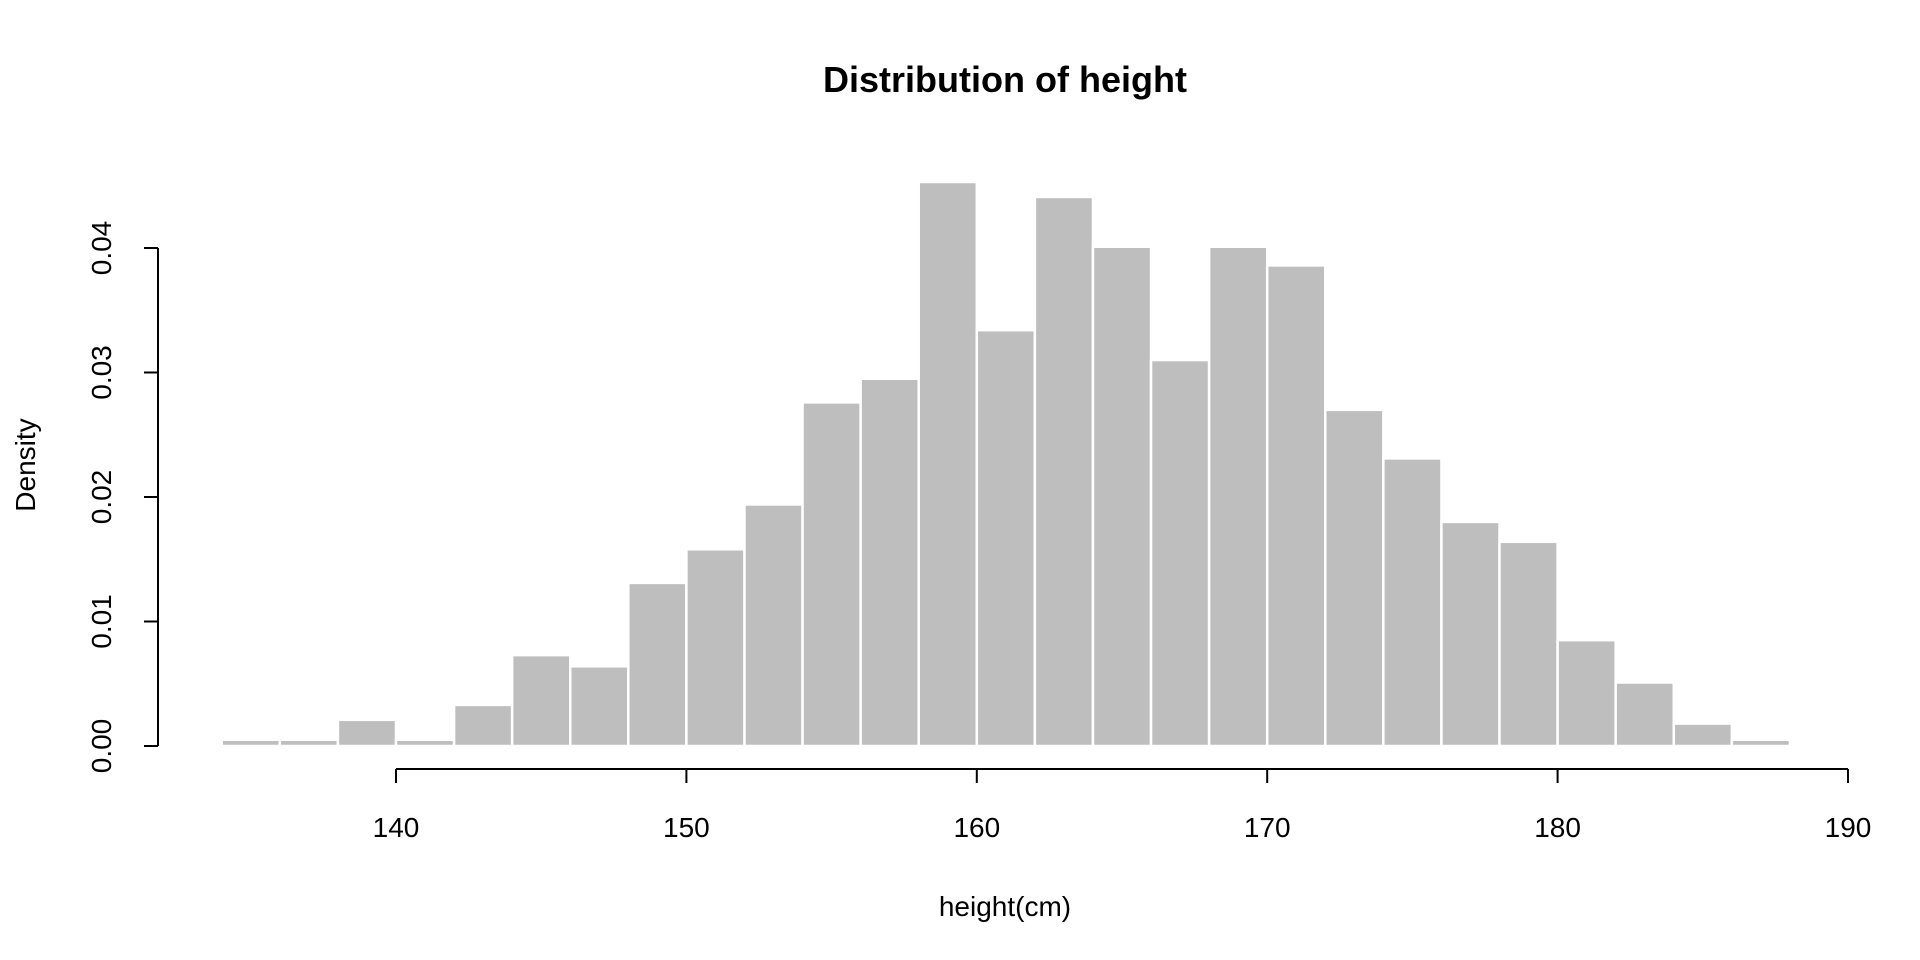 This screenshot has height=960, width=1920. I want to click on x-tick-label: 170, so click(1267, 827).